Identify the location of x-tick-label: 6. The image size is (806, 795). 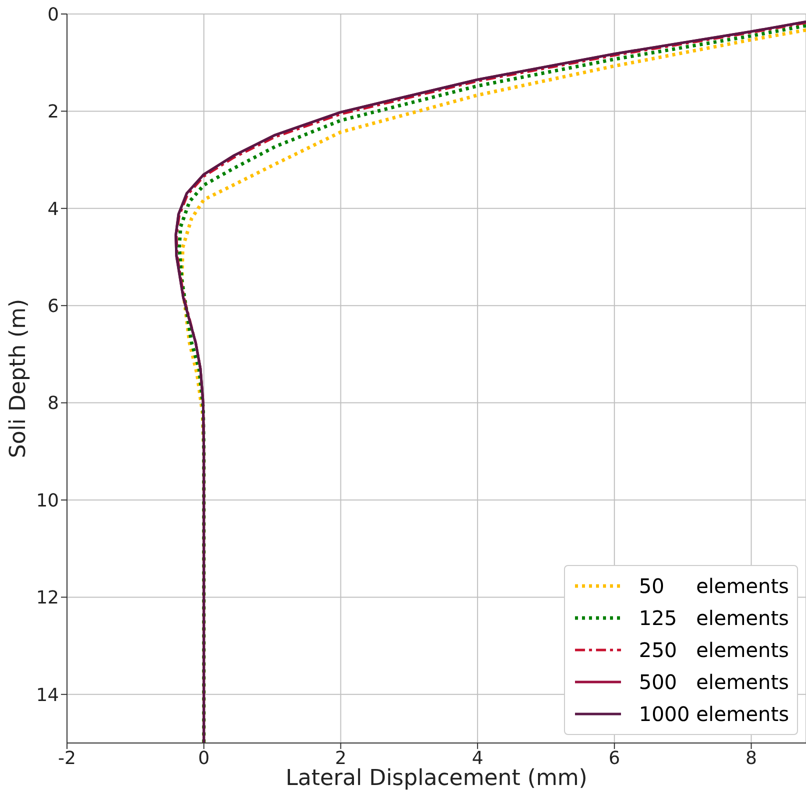
(614, 758).